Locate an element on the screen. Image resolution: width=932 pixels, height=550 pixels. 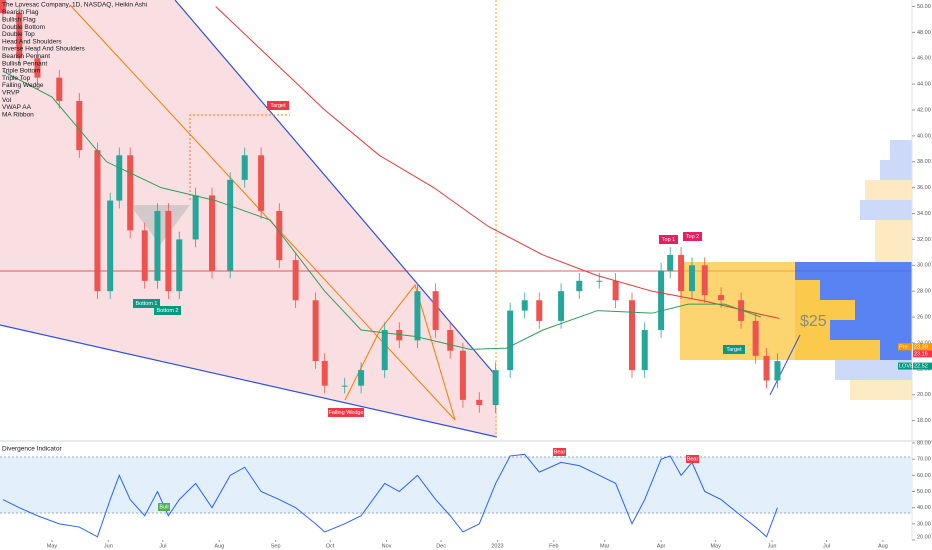
indicator-name: VWAP AA is located at coordinates (17, 107).